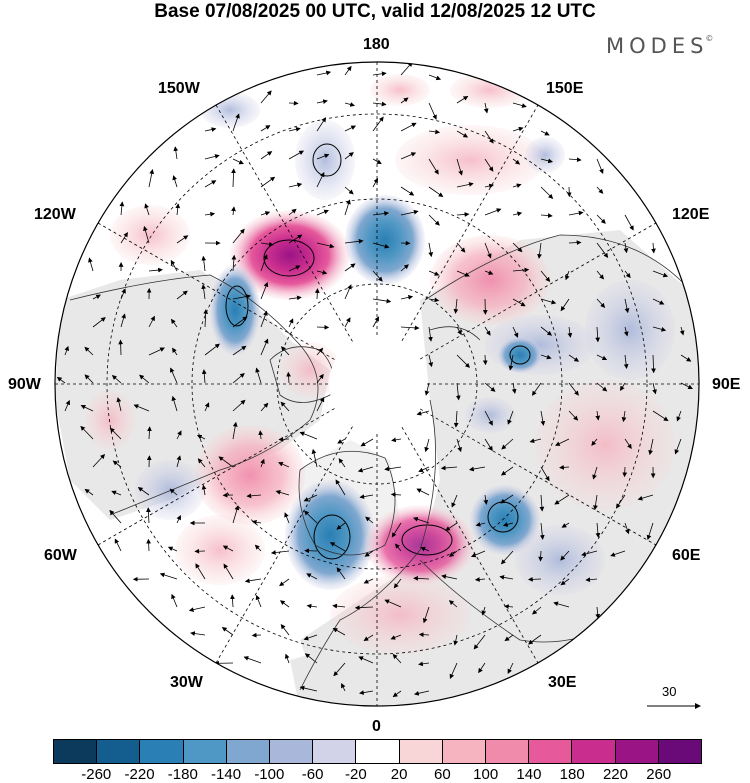 This screenshot has height=783, width=750. I want to click on lon-label-150w: 150W, so click(179, 88).